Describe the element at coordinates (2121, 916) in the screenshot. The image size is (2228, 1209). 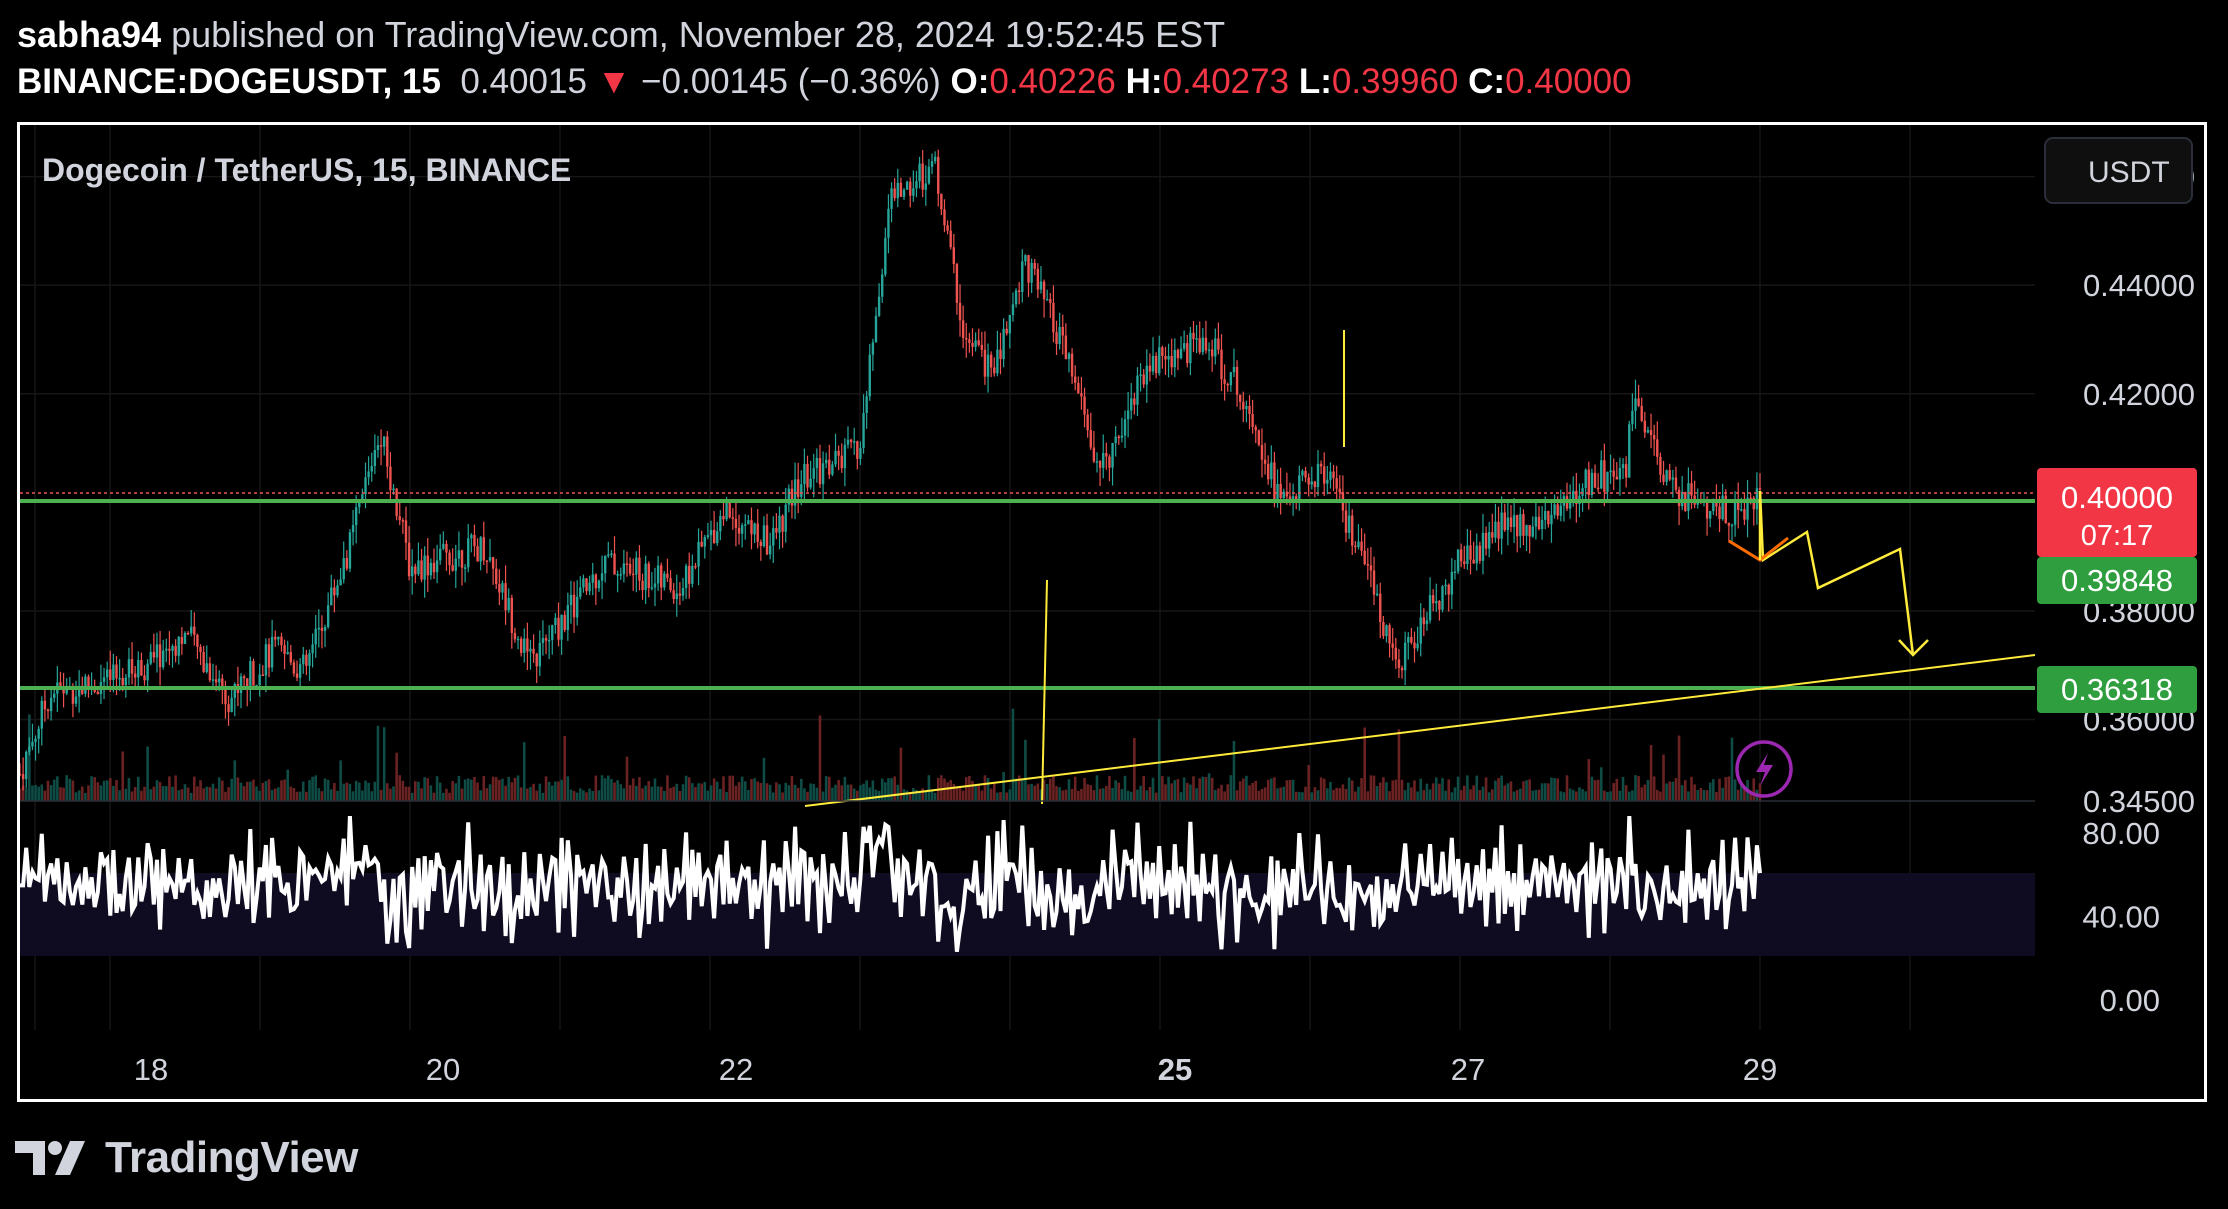
I see `rsi-tick: 40.00` at that location.